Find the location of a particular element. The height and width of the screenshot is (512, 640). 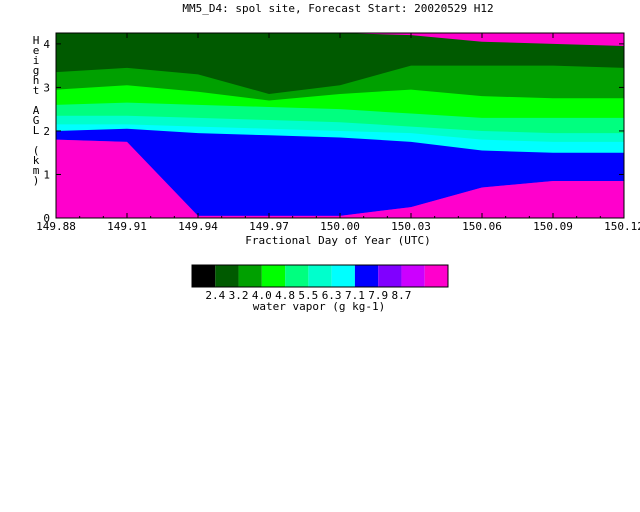

y-tick-label: 3 is located at coordinates (46, 87).